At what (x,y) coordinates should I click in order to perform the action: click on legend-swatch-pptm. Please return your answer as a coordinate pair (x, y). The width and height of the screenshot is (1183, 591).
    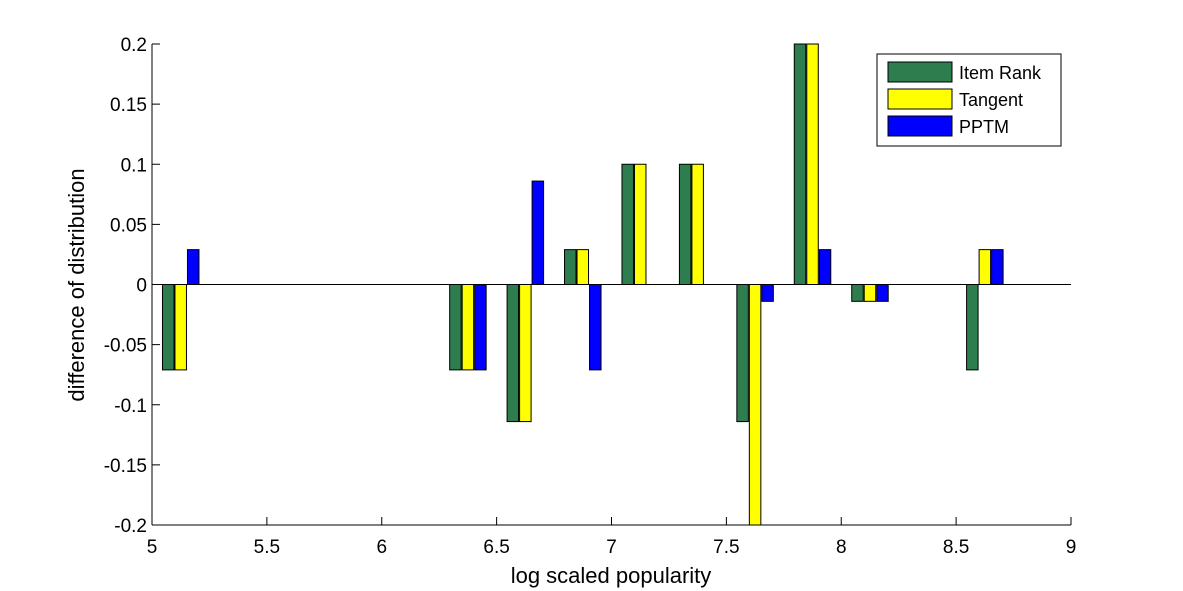
    Looking at the image, I should click on (920, 126).